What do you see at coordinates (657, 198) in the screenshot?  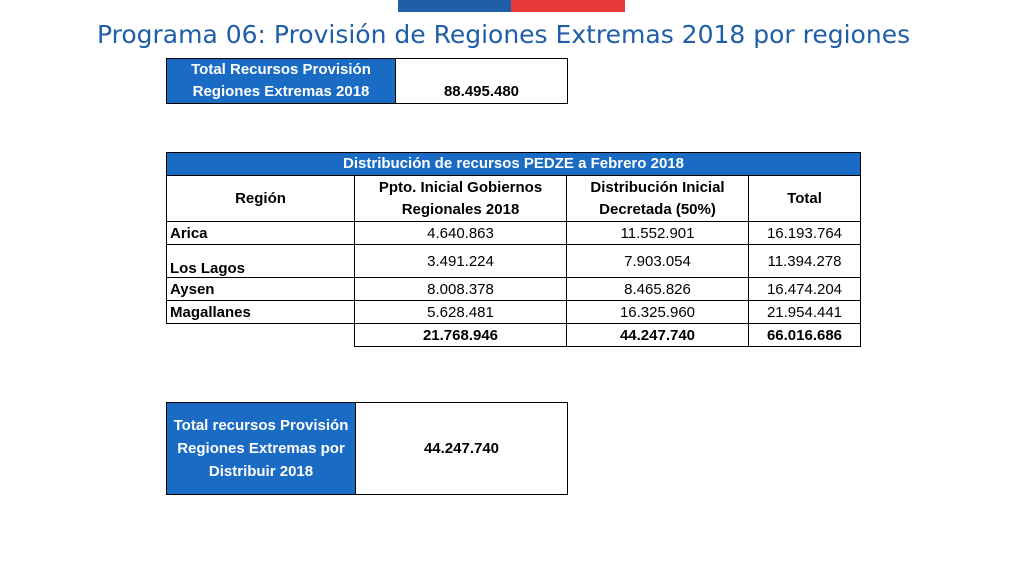 I see `column-header-dist: Distribución Inicial Decretada (50%)` at bounding box center [657, 198].